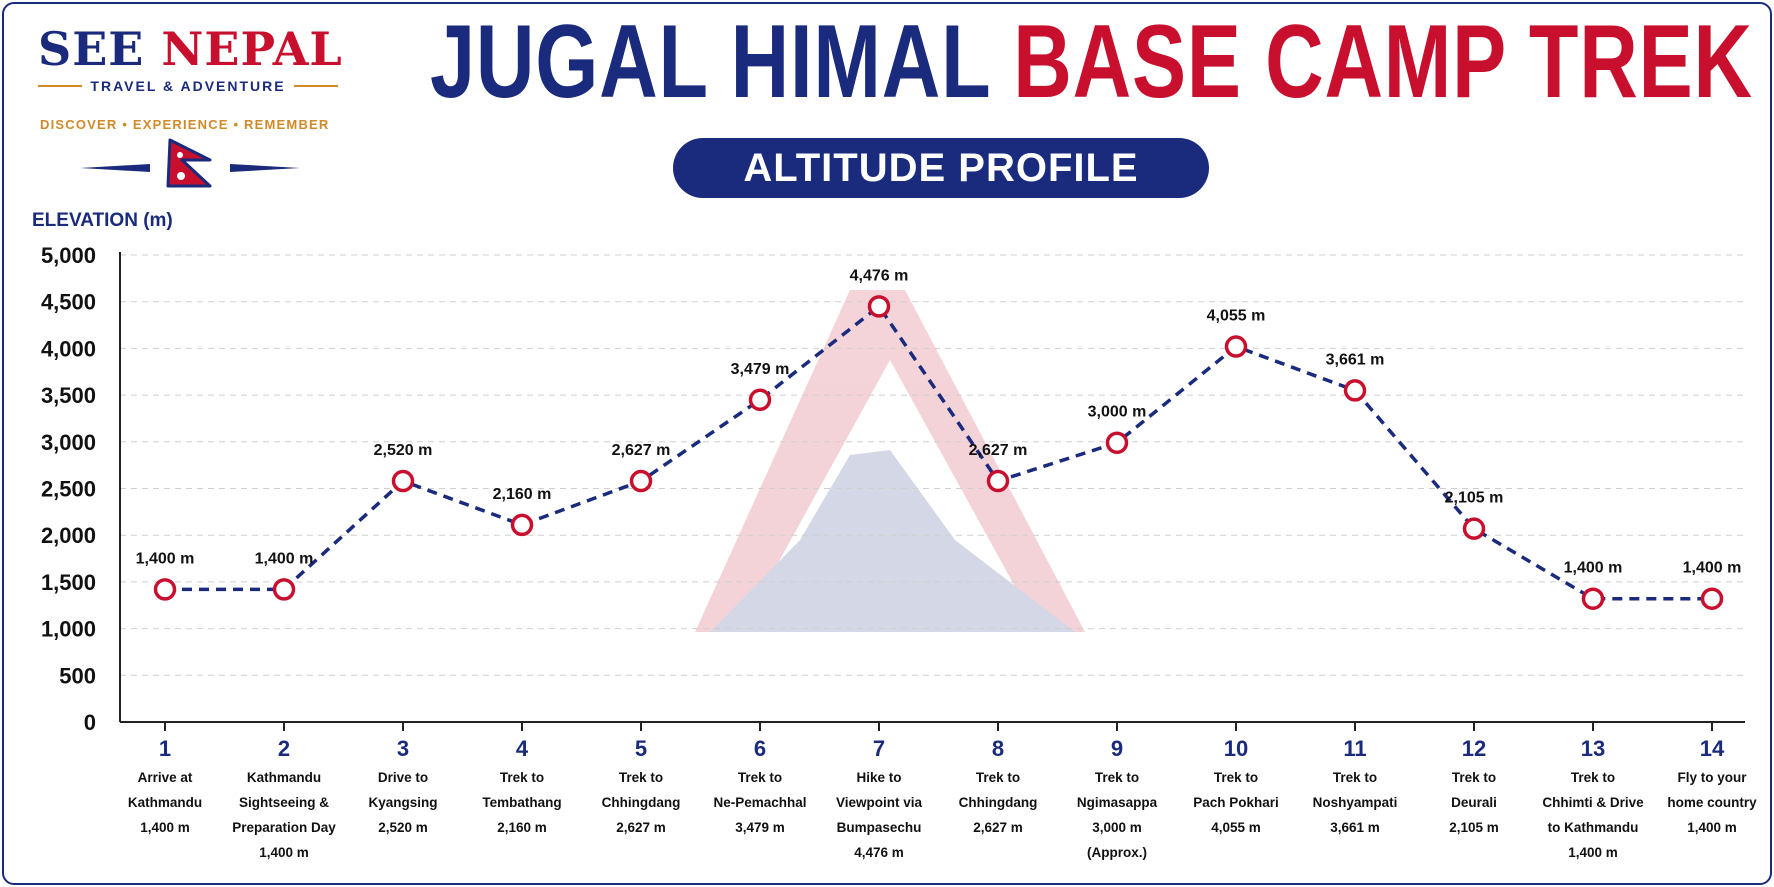 The image size is (1774, 887). I want to click on day-description-line: to Kathmandu, so click(1593, 827).